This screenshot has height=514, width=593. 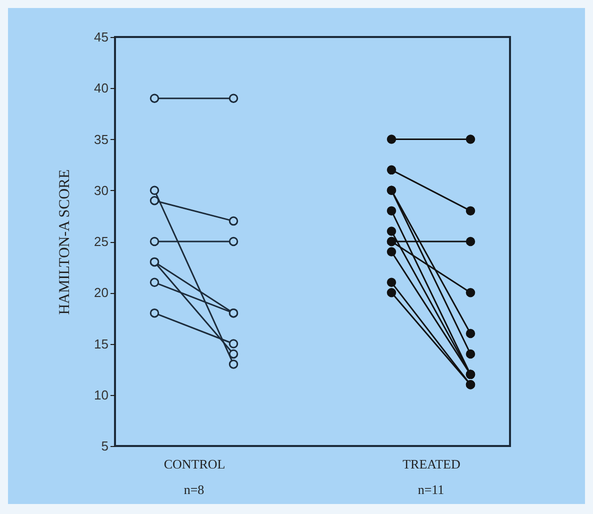 What do you see at coordinates (101, 88) in the screenshot?
I see `y-tick-label: 40` at bounding box center [101, 88].